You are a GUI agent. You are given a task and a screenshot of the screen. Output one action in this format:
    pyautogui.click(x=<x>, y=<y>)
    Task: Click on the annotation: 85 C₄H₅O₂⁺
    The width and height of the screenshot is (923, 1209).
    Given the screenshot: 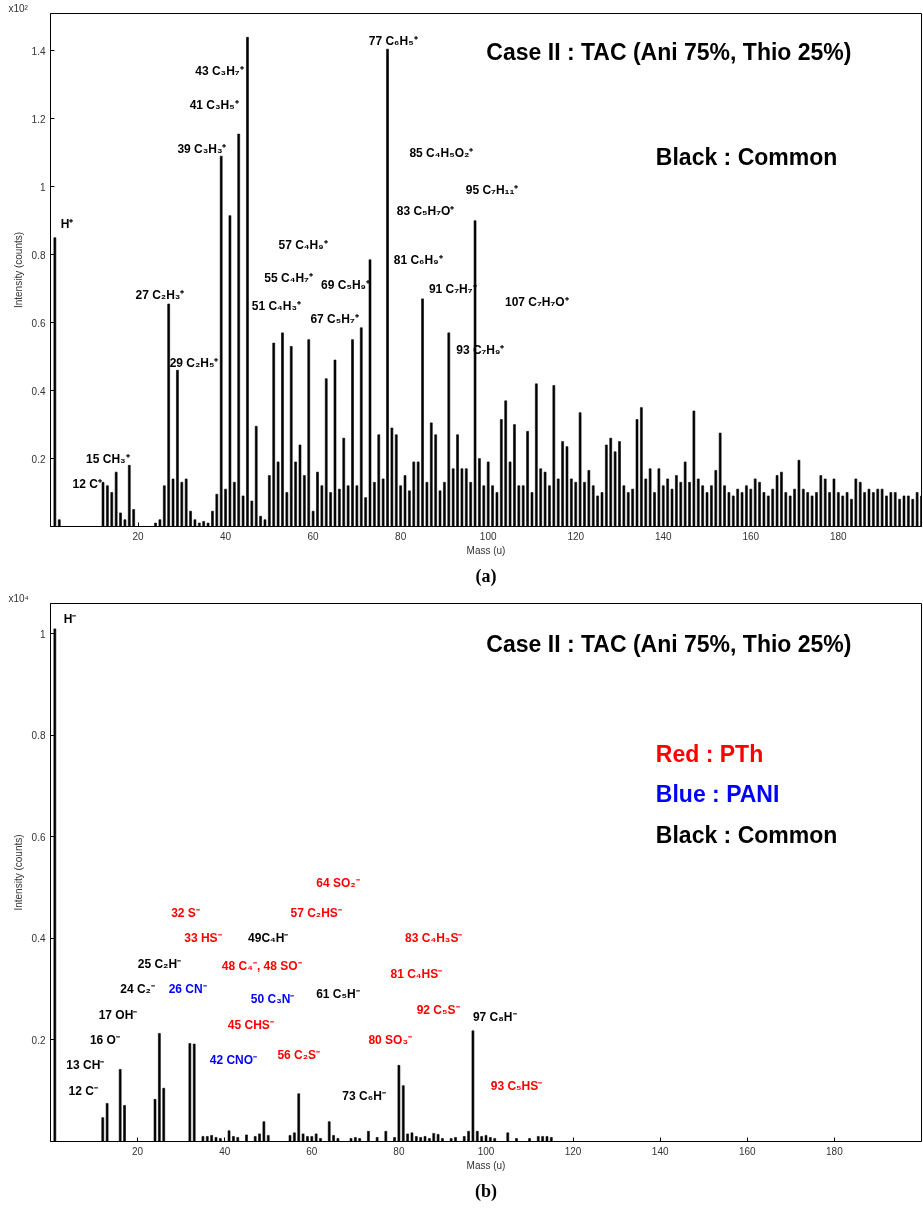 What is the action you would take?
    pyautogui.click(x=441, y=152)
    